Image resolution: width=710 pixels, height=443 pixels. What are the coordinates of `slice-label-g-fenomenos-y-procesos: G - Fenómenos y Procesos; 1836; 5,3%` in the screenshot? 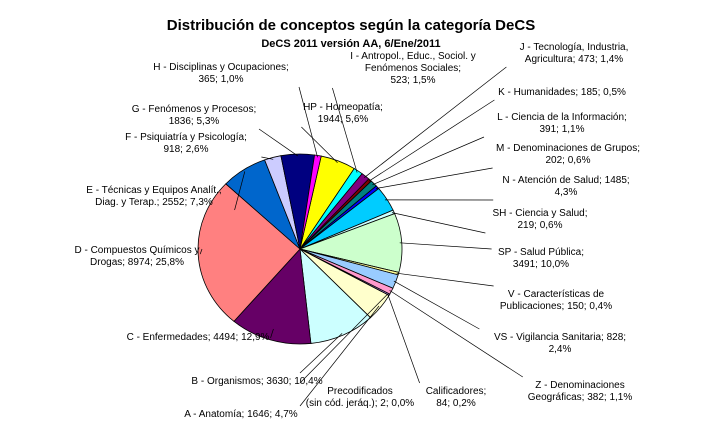 It's located at (194, 115).